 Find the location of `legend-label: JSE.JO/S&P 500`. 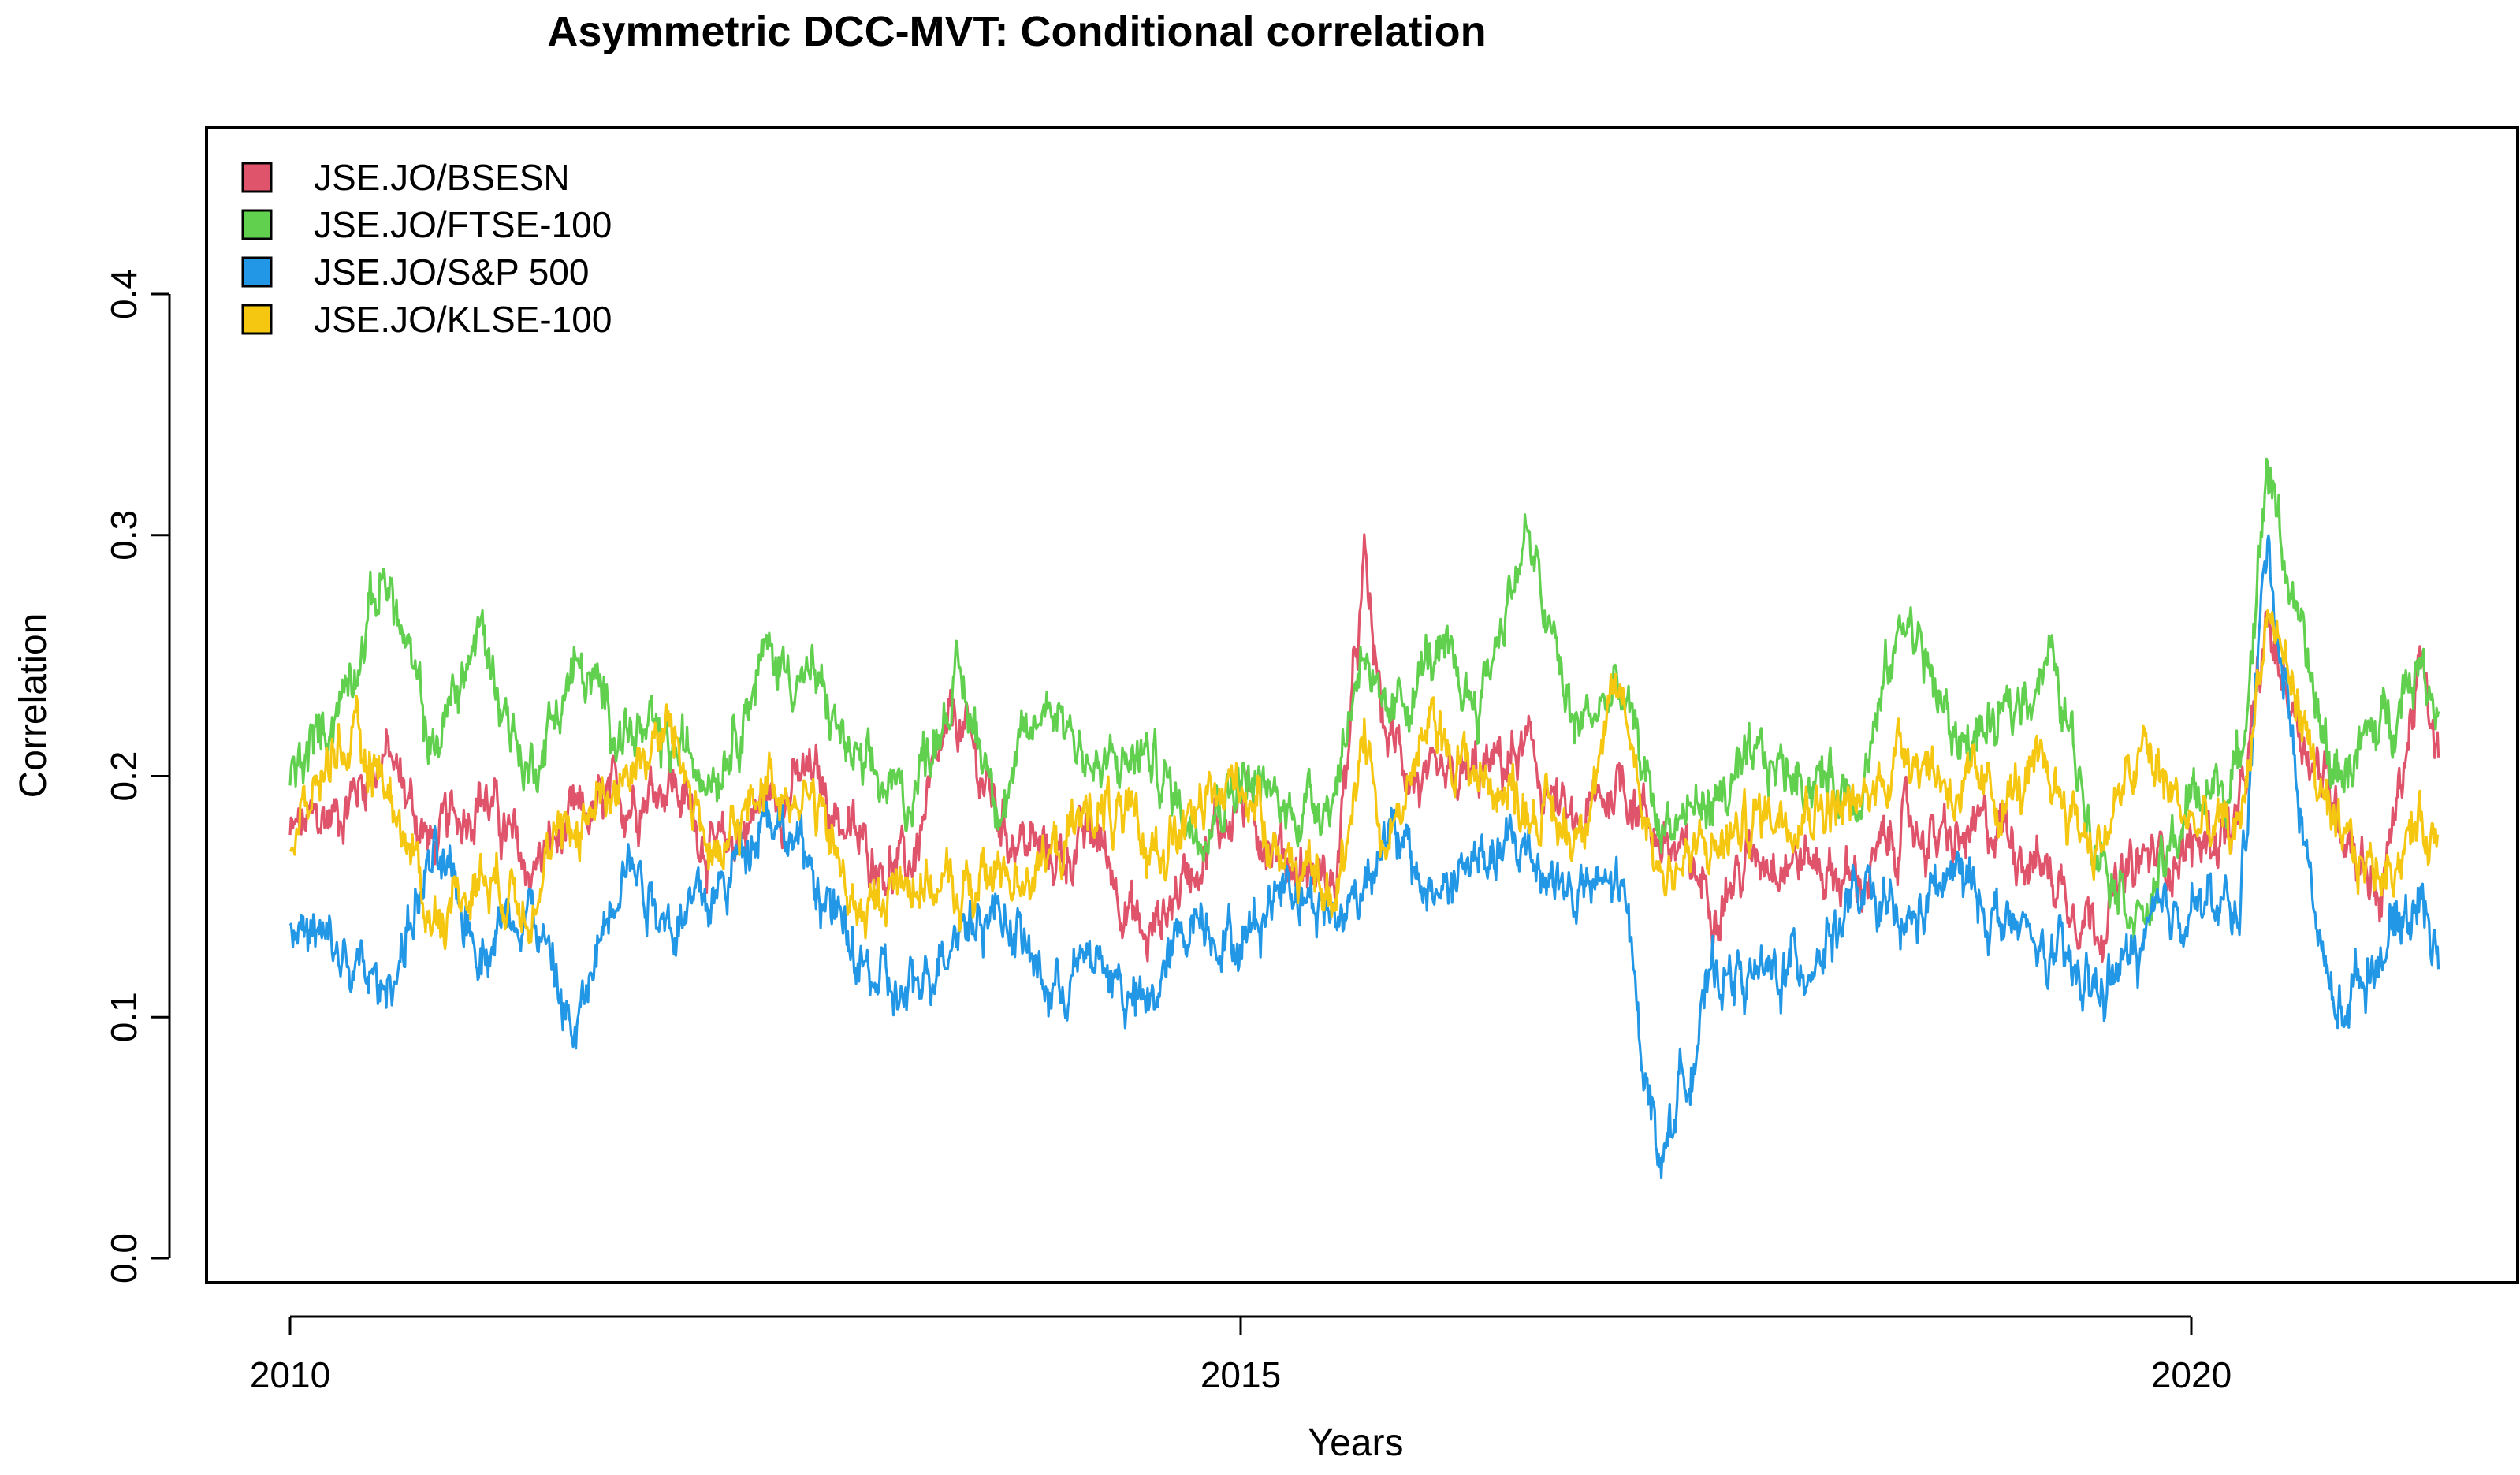

legend-label: JSE.JO/S&P 500 is located at coordinates (451, 271).